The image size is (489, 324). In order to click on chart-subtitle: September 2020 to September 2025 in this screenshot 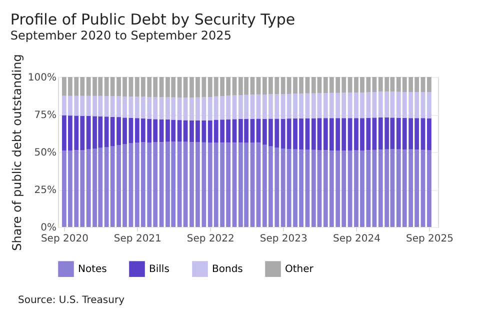, I will do `click(121, 35)`.